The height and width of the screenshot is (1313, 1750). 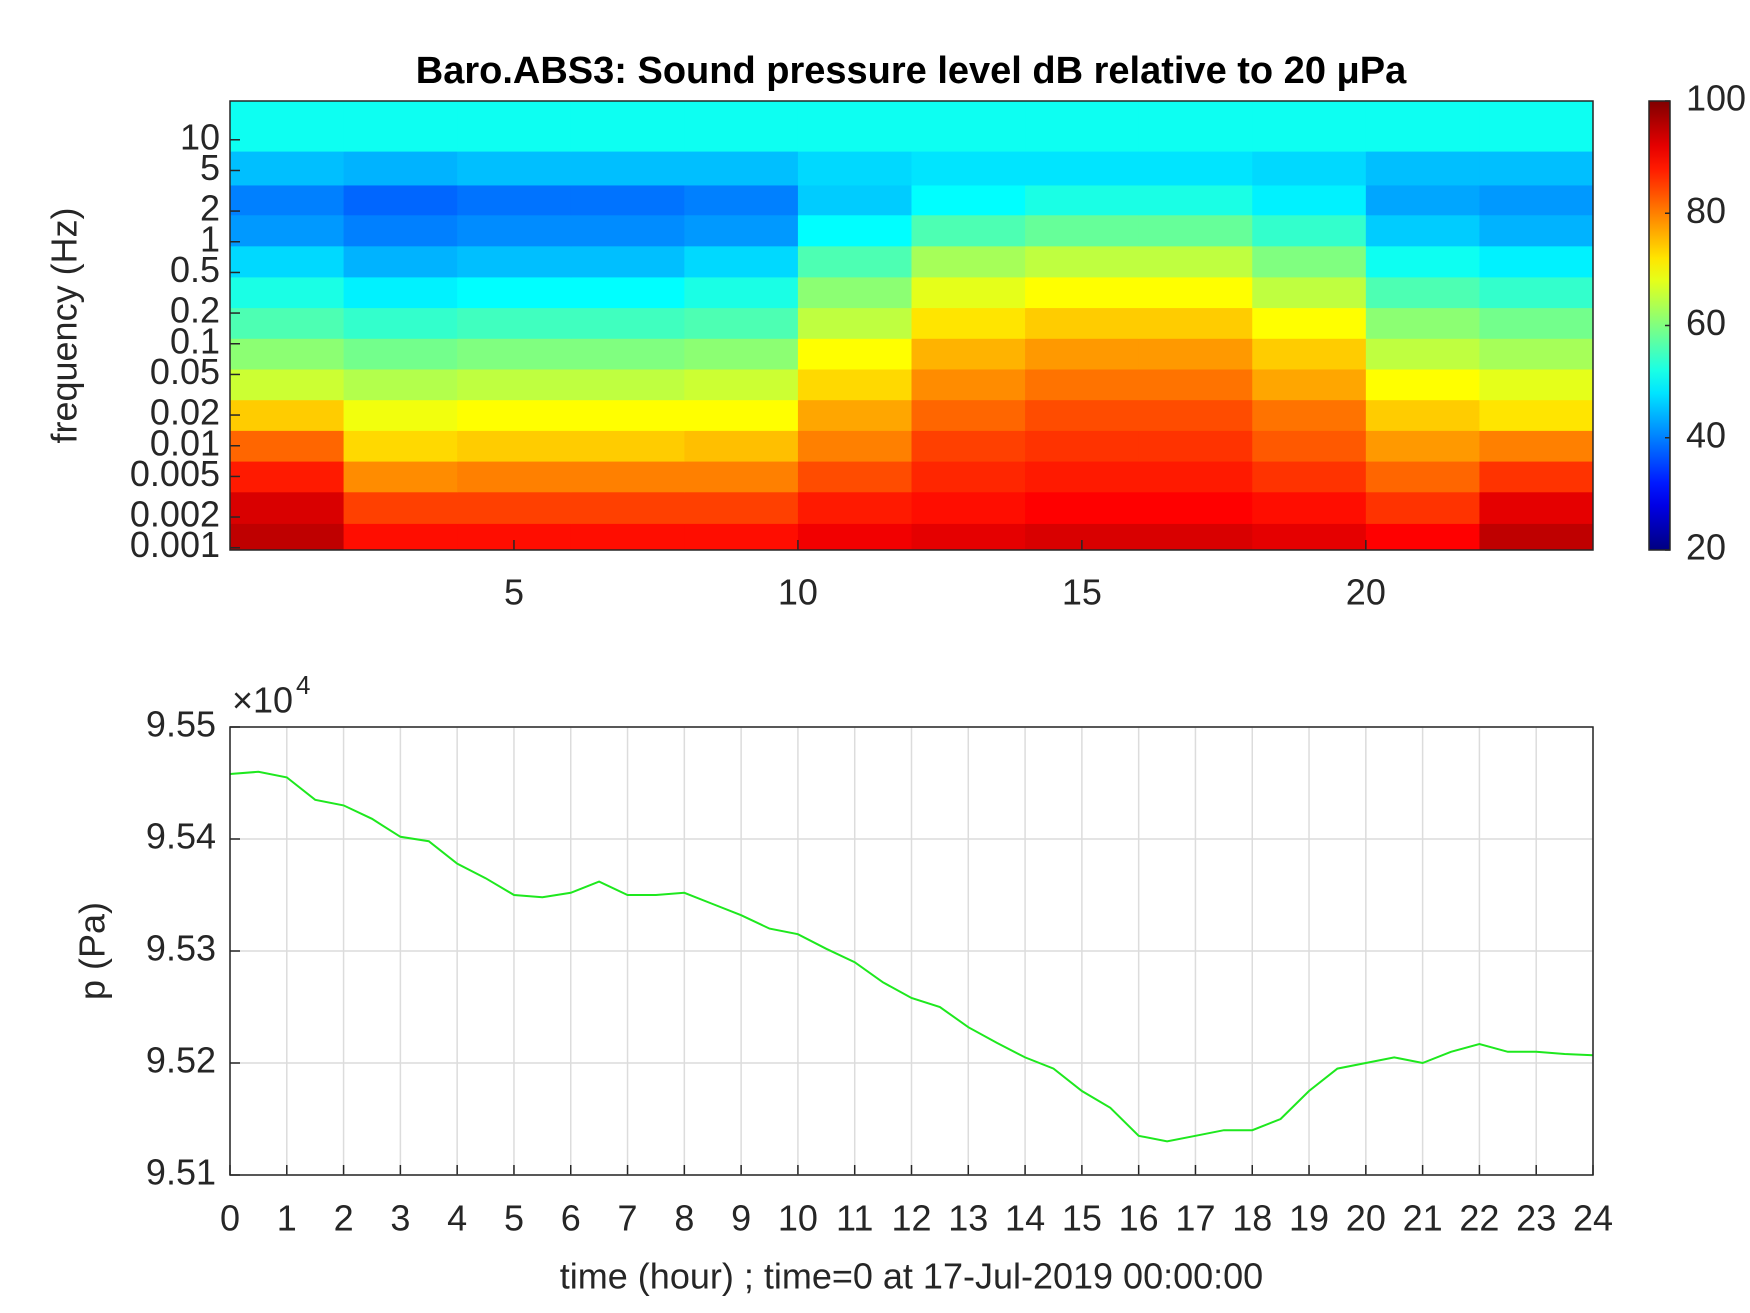 What do you see at coordinates (798, 1218) in the screenshot?
I see `x-tick-label: 10` at bounding box center [798, 1218].